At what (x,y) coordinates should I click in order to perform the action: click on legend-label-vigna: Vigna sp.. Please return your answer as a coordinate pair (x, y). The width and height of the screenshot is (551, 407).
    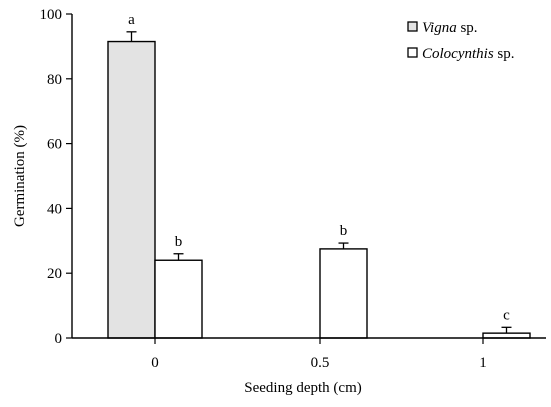
    Looking at the image, I should click on (450, 28).